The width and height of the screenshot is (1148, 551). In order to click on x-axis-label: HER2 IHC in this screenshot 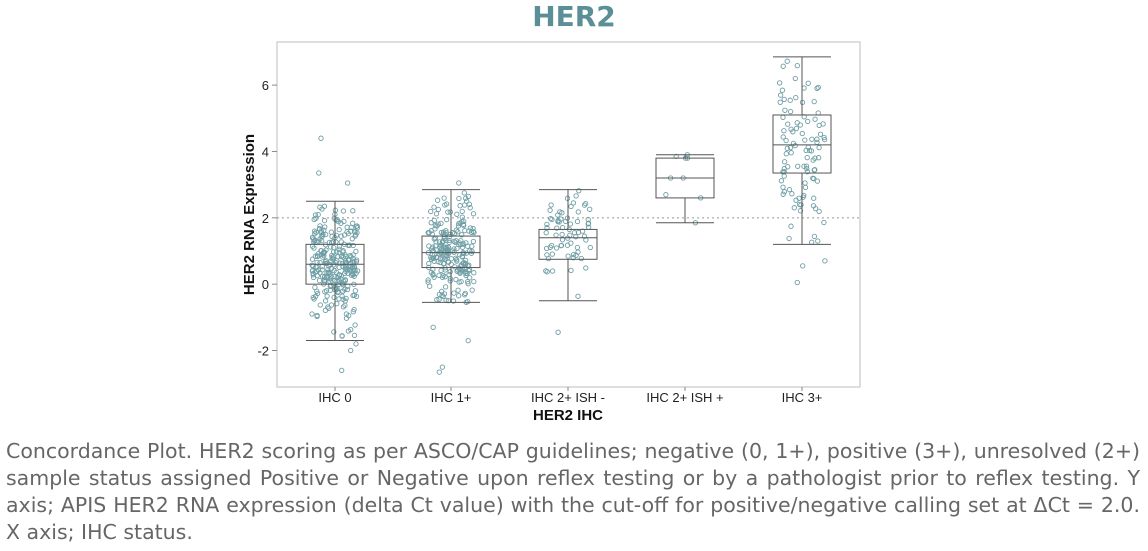, I will do `click(568, 415)`.